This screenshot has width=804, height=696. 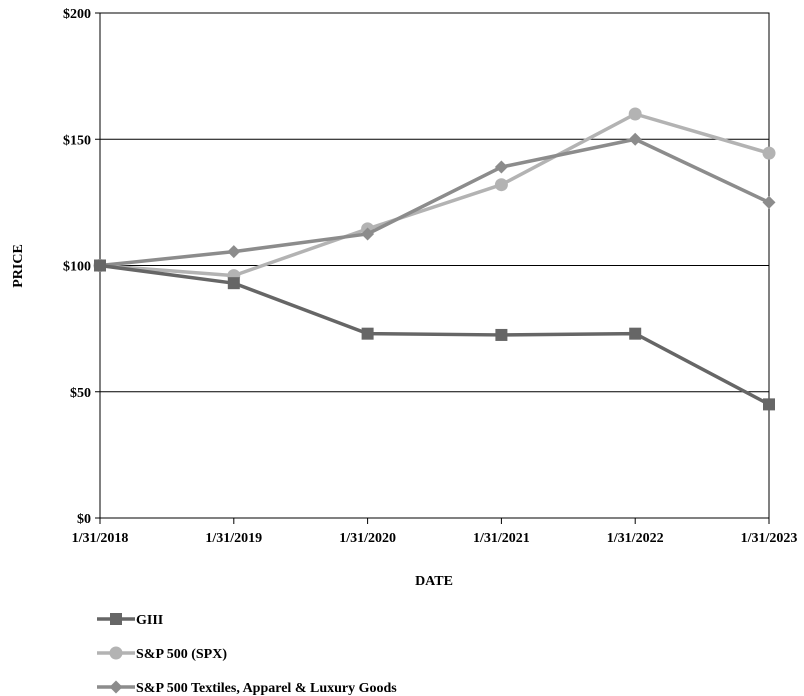 I want to click on x-tick-label: 1/31/2023, so click(x=769, y=538).